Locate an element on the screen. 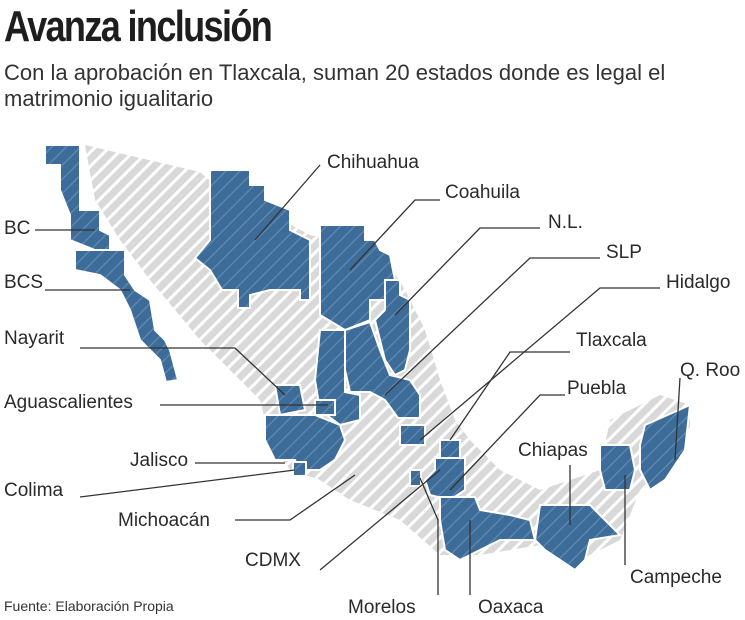 Image resolution: width=745 pixels, height=620 pixels. label-campeche: Campeche is located at coordinates (676, 577).